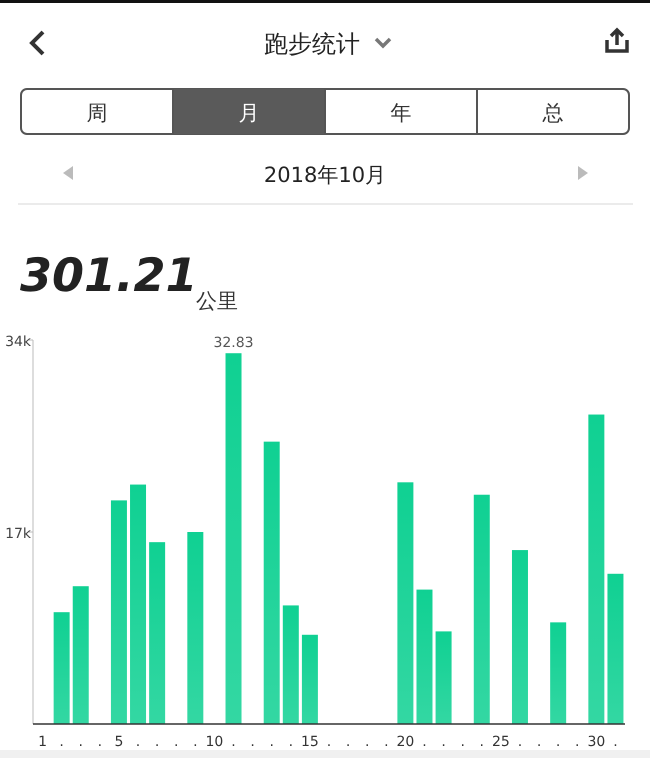  I want to click on text: 301.21, so click(109, 275).